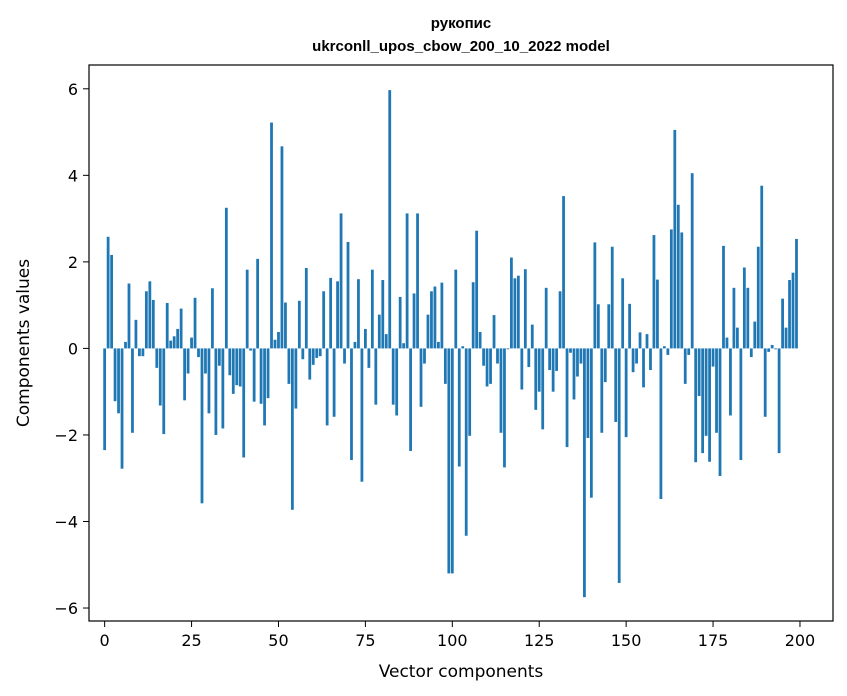  Describe the element at coordinates (73, 262) in the screenshot. I see `y-tick-label: 2` at that location.